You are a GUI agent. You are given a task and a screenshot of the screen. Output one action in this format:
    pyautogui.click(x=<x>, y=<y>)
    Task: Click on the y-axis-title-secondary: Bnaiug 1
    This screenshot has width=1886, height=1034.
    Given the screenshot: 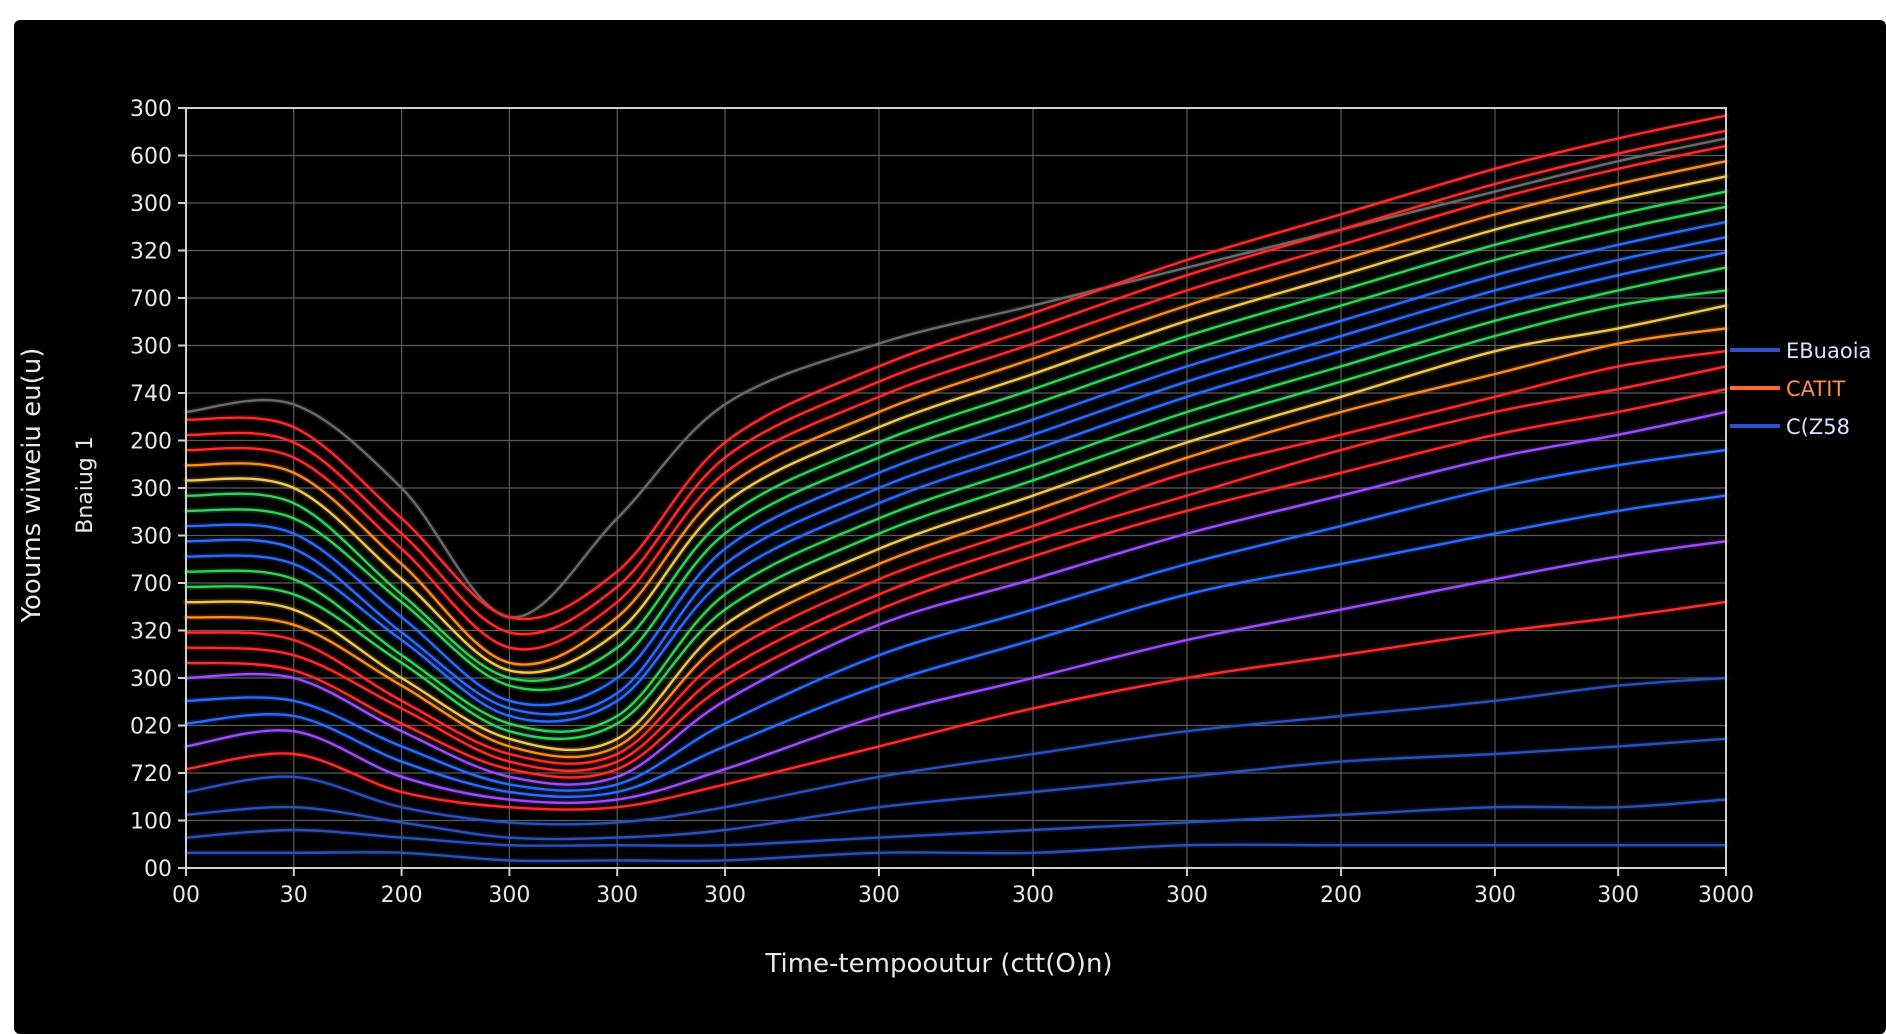 What is the action you would take?
    pyautogui.click(x=85, y=485)
    